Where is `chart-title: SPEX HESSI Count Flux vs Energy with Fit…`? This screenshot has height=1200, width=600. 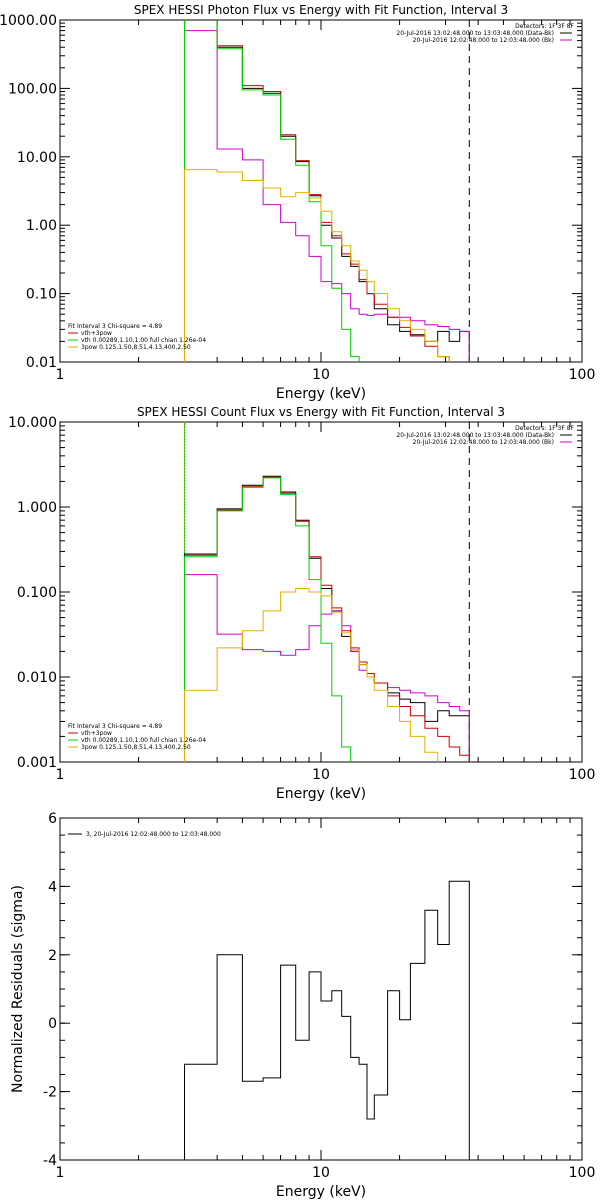
chart-title: SPEX HESSI Count Flux vs Energy with Fit… is located at coordinates (321, 412).